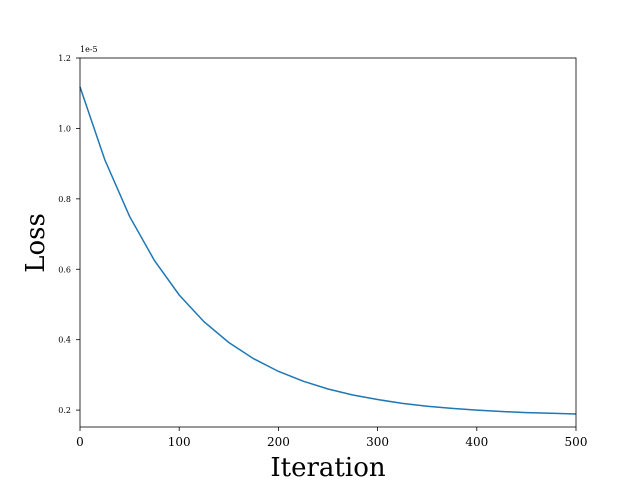 The height and width of the screenshot is (480, 640). What do you see at coordinates (64, 340) in the screenshot?
I see `y-tick-label: 0.4` at bounding box center [64, 340].